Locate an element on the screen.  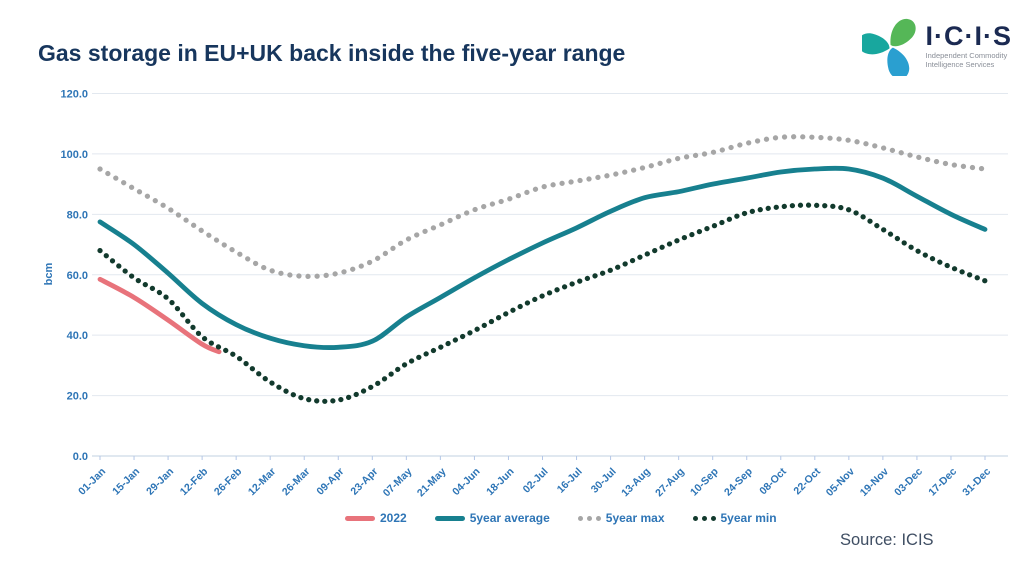
source-note: Source: ICIS is located at coordinates (887, 540).